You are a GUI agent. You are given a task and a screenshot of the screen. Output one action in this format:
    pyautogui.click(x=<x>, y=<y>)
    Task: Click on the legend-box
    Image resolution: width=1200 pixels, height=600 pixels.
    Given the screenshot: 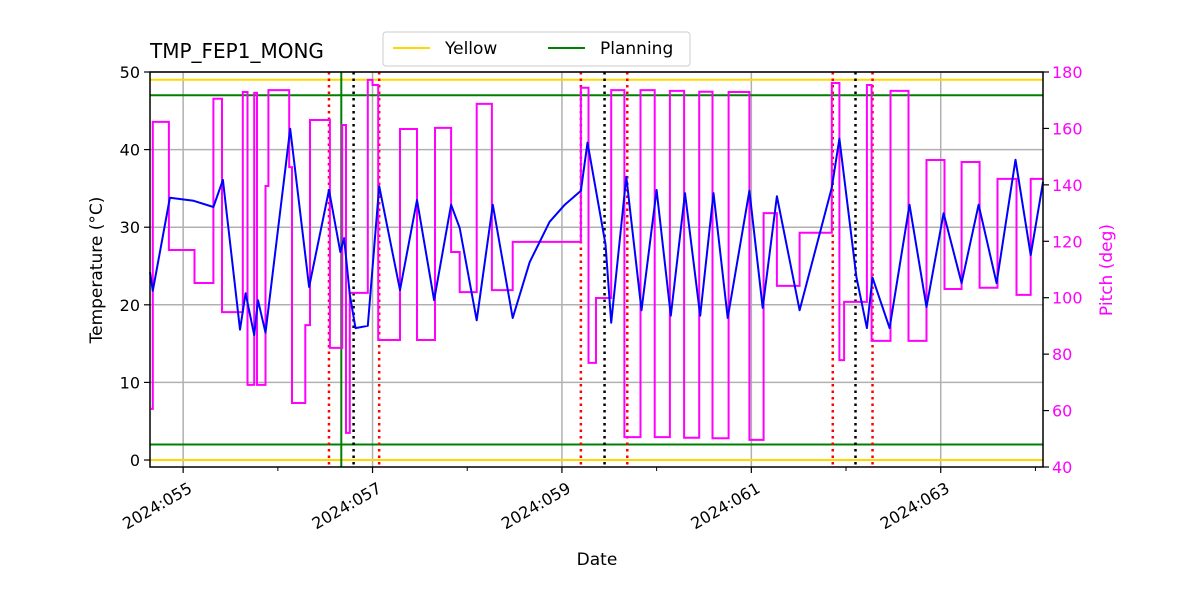 What is the action you would take?
    pyautogui.click(x=536, y=49)
    